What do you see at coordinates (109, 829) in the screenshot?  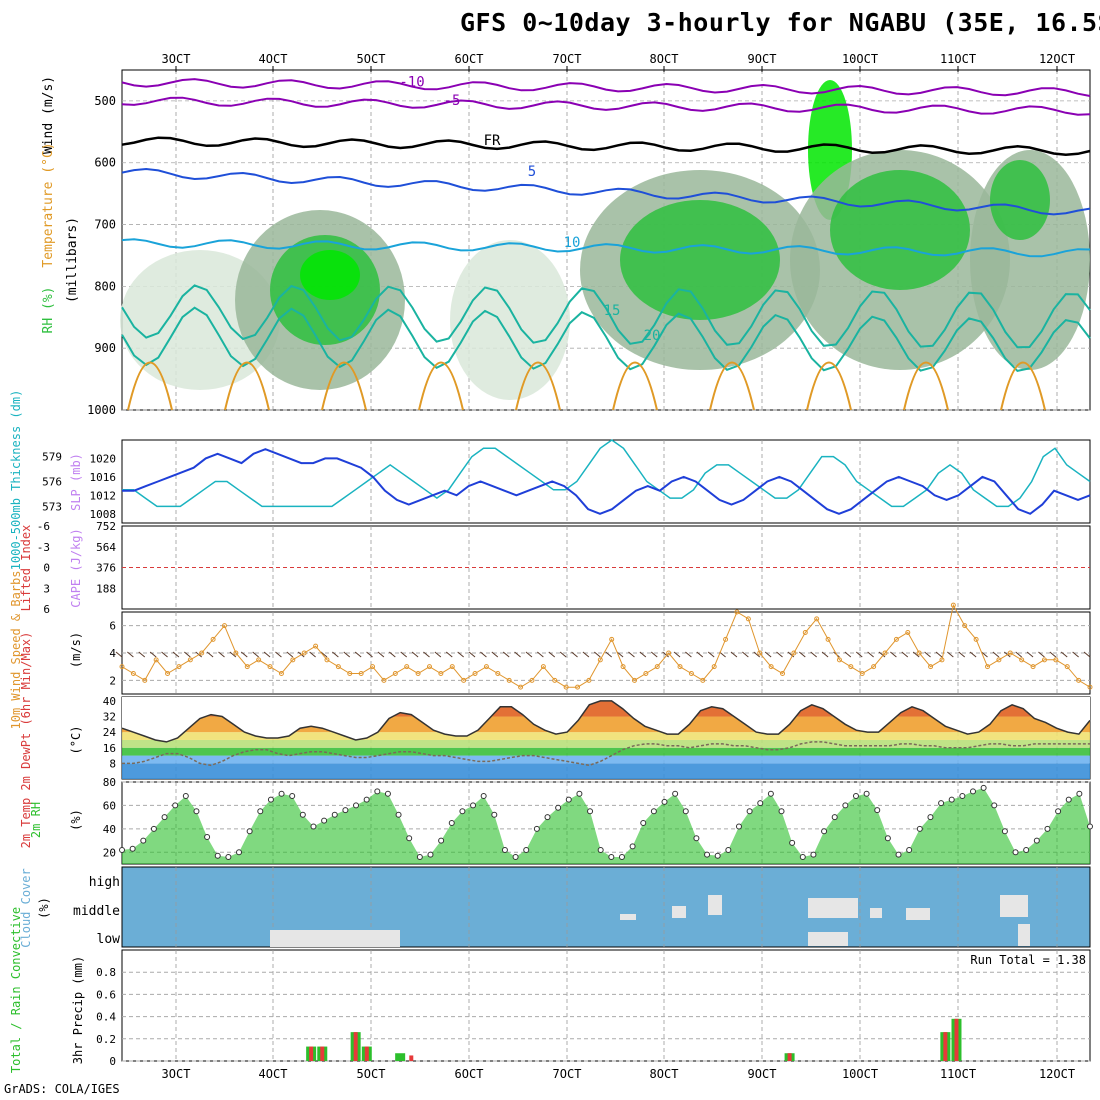 I see `rh-tick-label: 40` at bounding box center [109, 829].